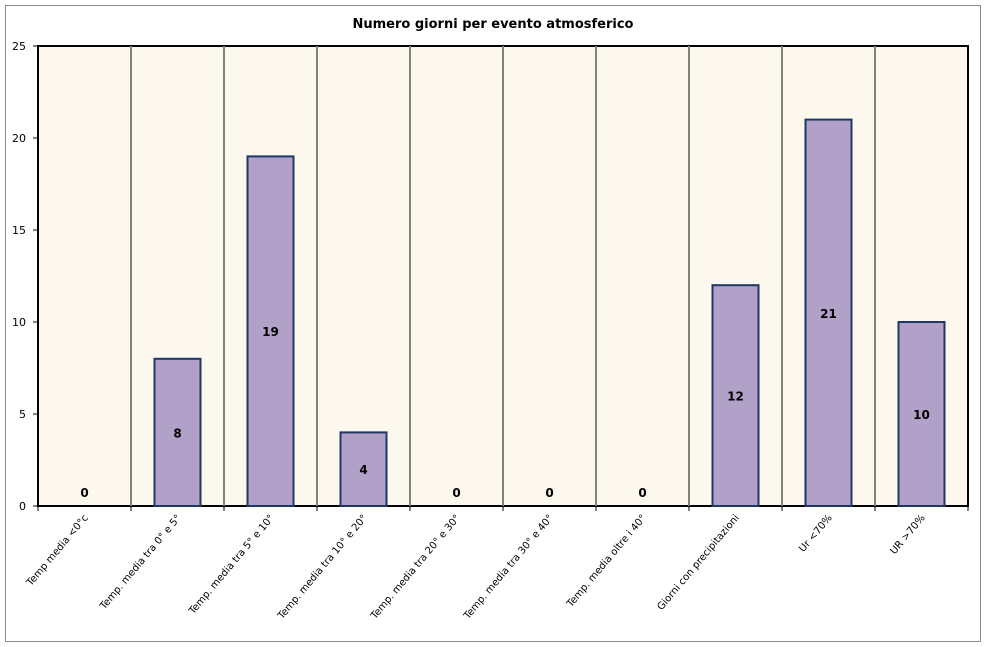  Describe the element at coordinates (493, 24) in the screenshot. I see `chart-title: Numero giorni per evento atmosferico` at that location.